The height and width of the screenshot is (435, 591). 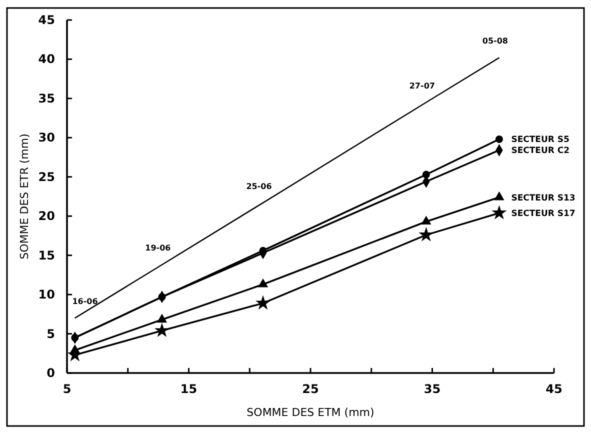 What do you see at coordinates (46, 216) in the screenshot?
I see `y-tick-label: 20` at bounding box center [46, 216].